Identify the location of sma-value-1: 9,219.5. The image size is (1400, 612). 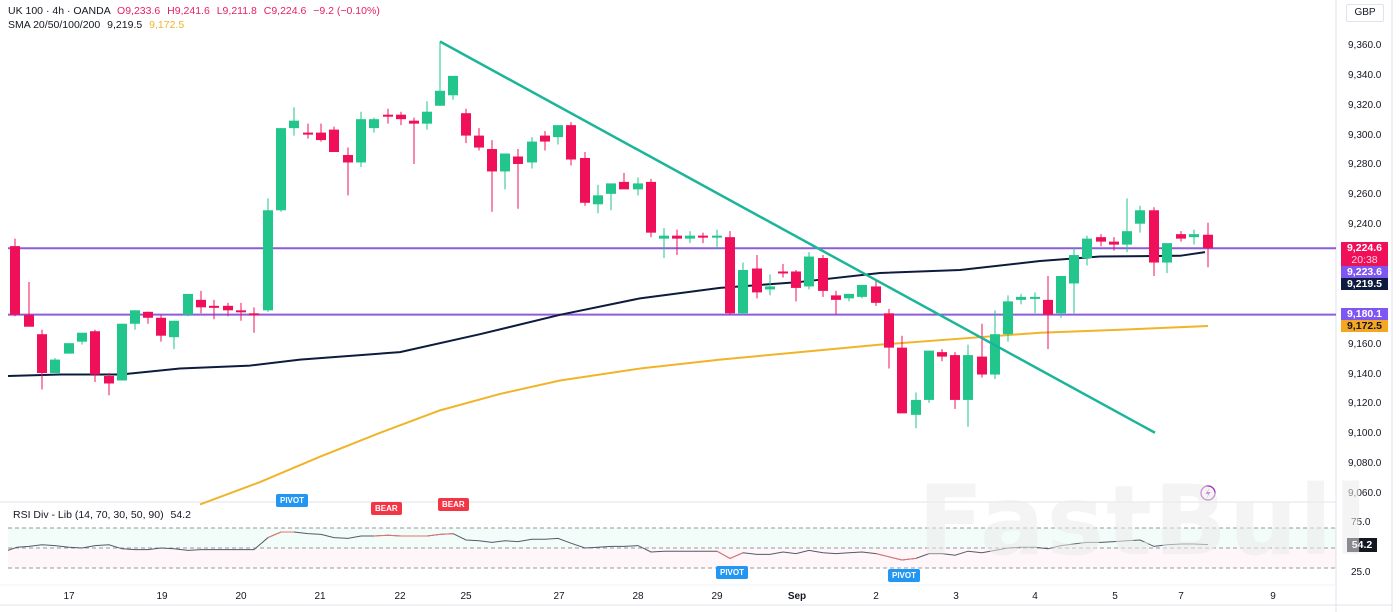
(125, 25).